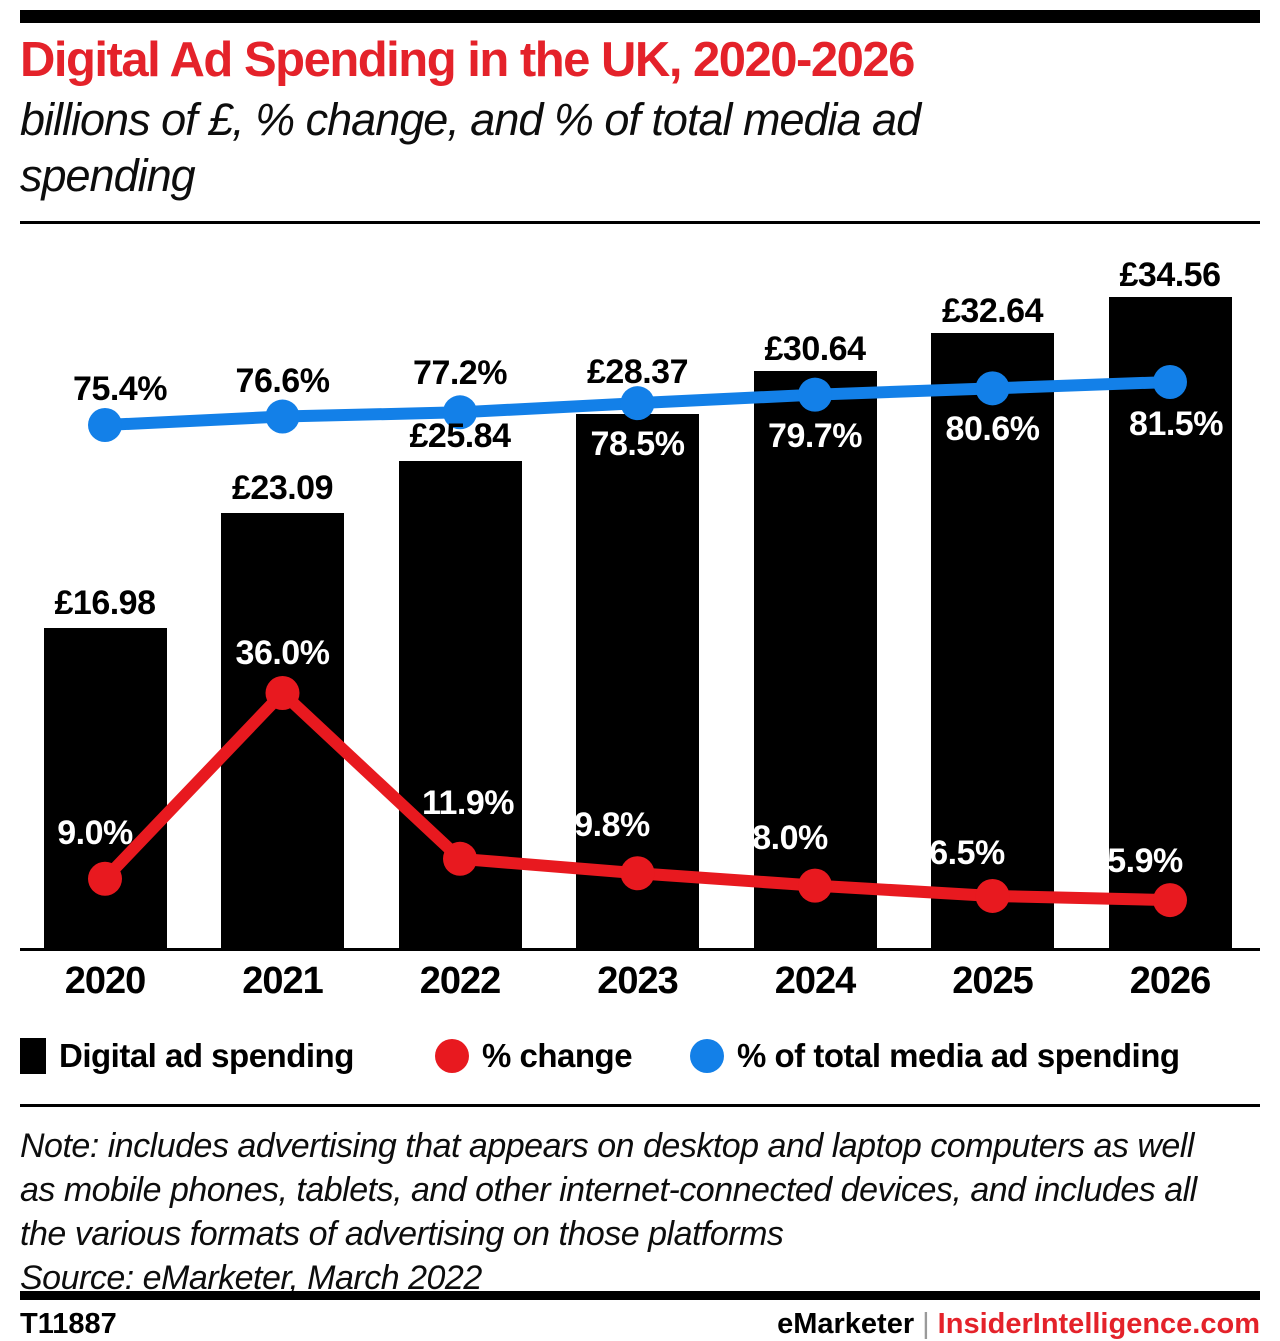 Image resolution: width=1280 pixels, height=1341 pixels. I want to click on legend-label: % change, so click(557, 1055).